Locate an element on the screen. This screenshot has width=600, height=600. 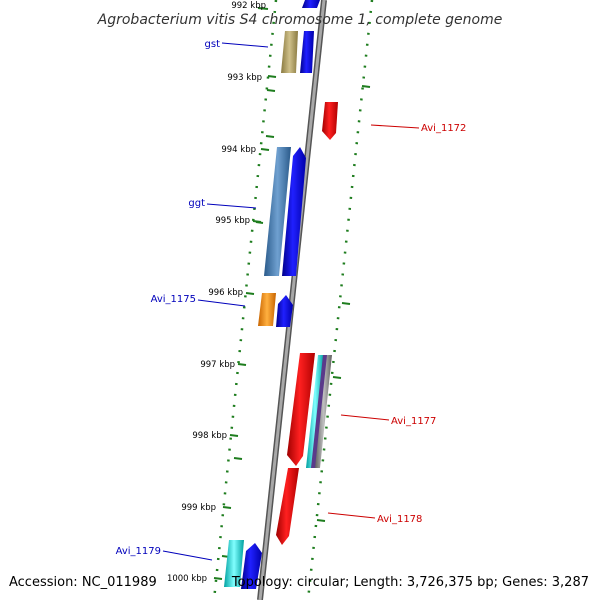
tick-label: 998 kbp is located at coordinates (209, 436).